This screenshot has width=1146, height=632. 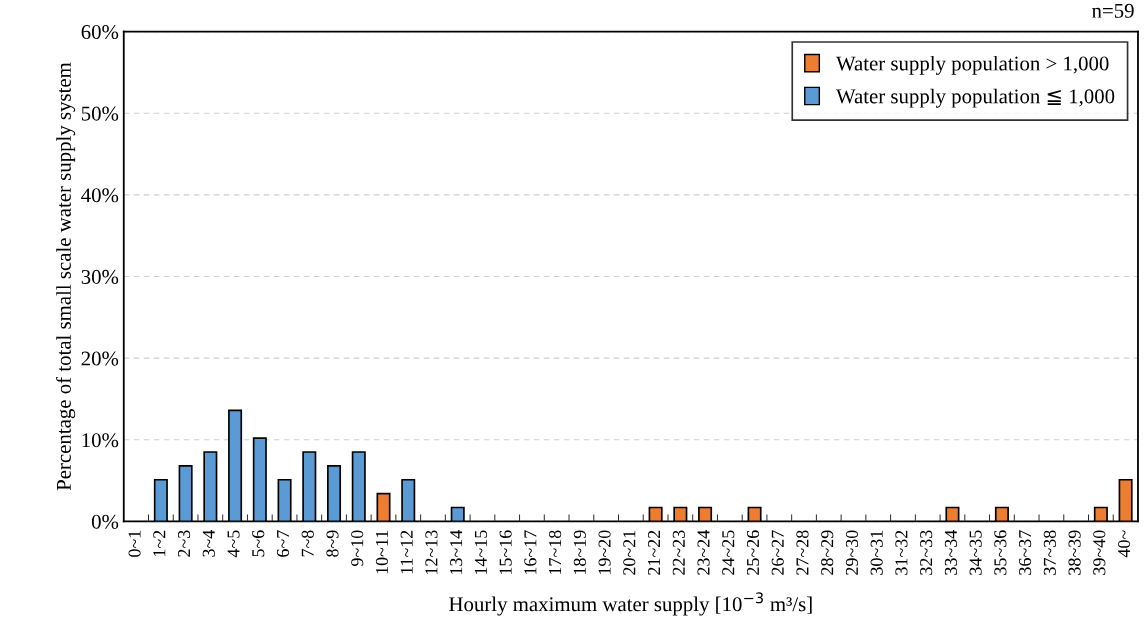 What do you see at coordinates (100, 32) in the screenshot?
I see `y-tick-label: 60%` at bounding box center [100, 32].